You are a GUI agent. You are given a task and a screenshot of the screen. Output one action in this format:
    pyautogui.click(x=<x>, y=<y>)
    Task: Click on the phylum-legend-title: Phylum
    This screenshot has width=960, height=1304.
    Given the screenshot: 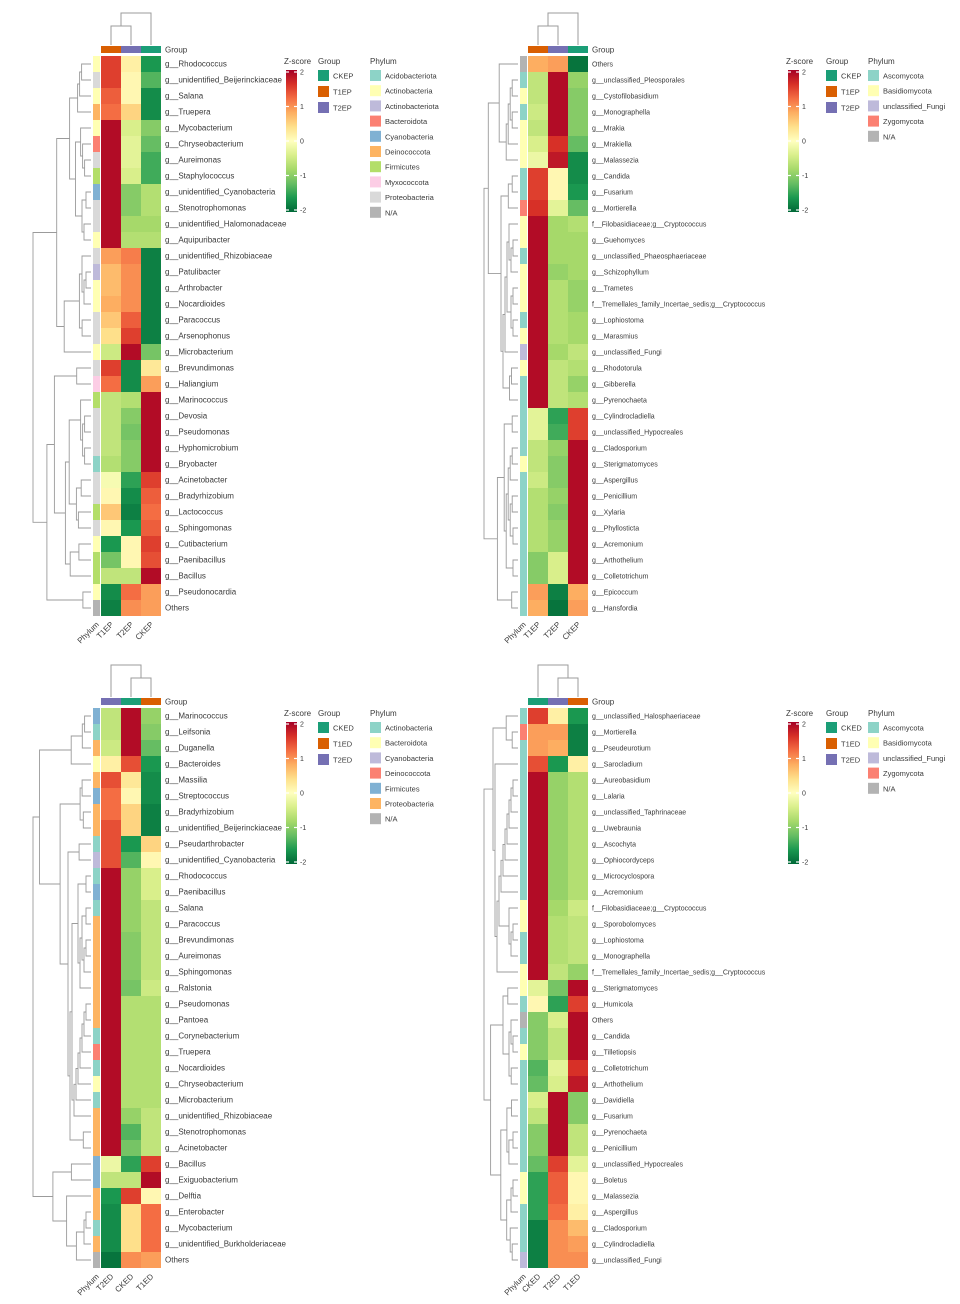 What is the action you would take?
    pyautogui.click(x=383, y=713)
    